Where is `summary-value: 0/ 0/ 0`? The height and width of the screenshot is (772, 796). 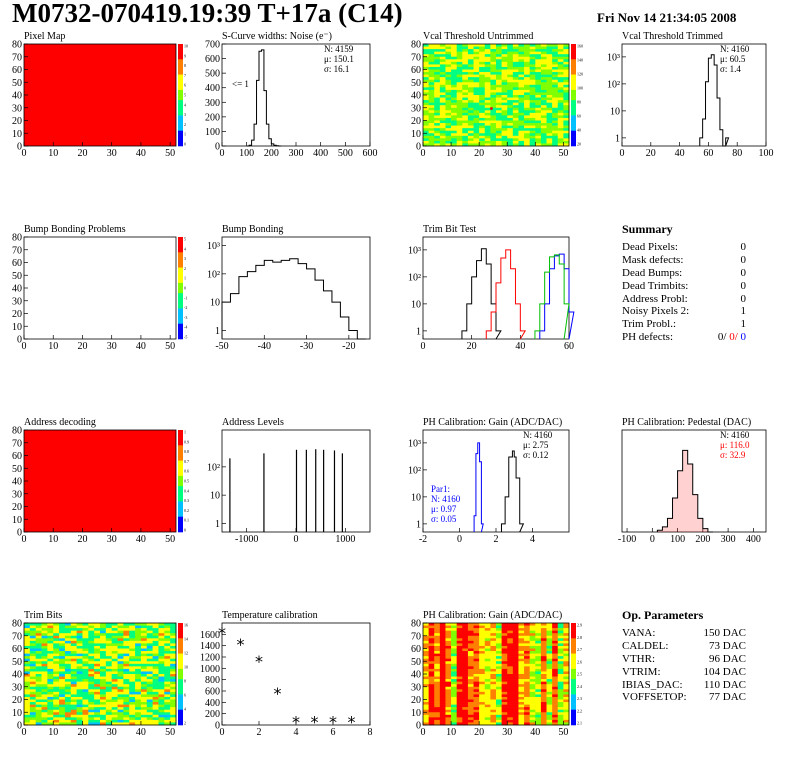
summary-value: 0/ 0/ 0 is located at coordinates (732, 337).